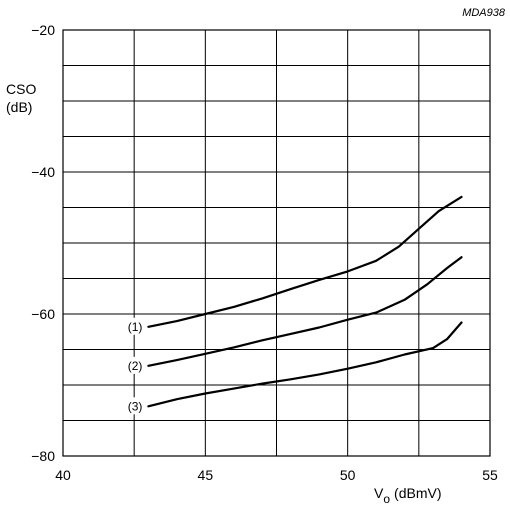 Image resolution: width=510 pixels, height=509 pixels. I want to click on y-axis-label-line1: CSO, so click(21, 89).